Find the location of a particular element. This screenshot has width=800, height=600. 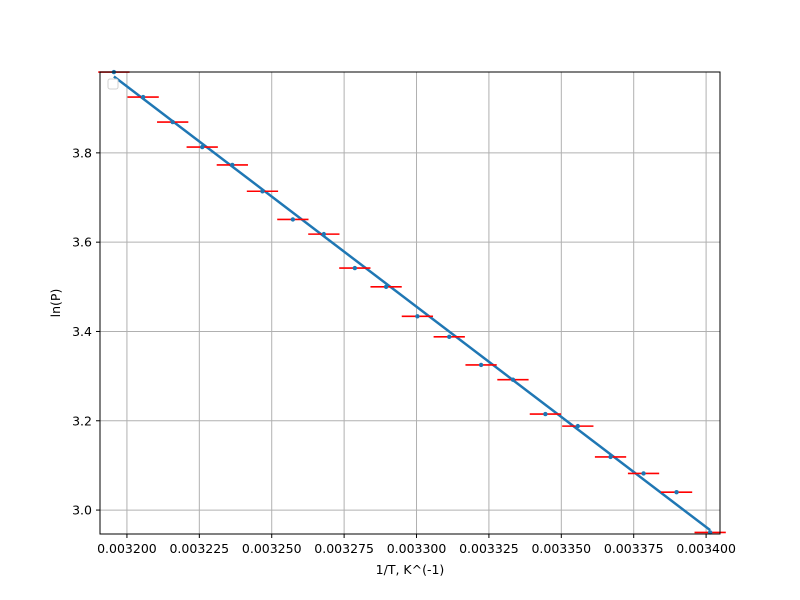

x-tick-label: 0.003350 is located at coordinates (561, 548).